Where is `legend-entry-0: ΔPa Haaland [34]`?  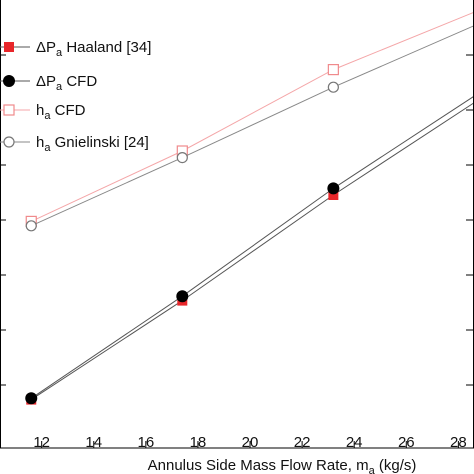 legend-entry-0: ΔPa Haaland [34] is located at coordinates (75, 49).